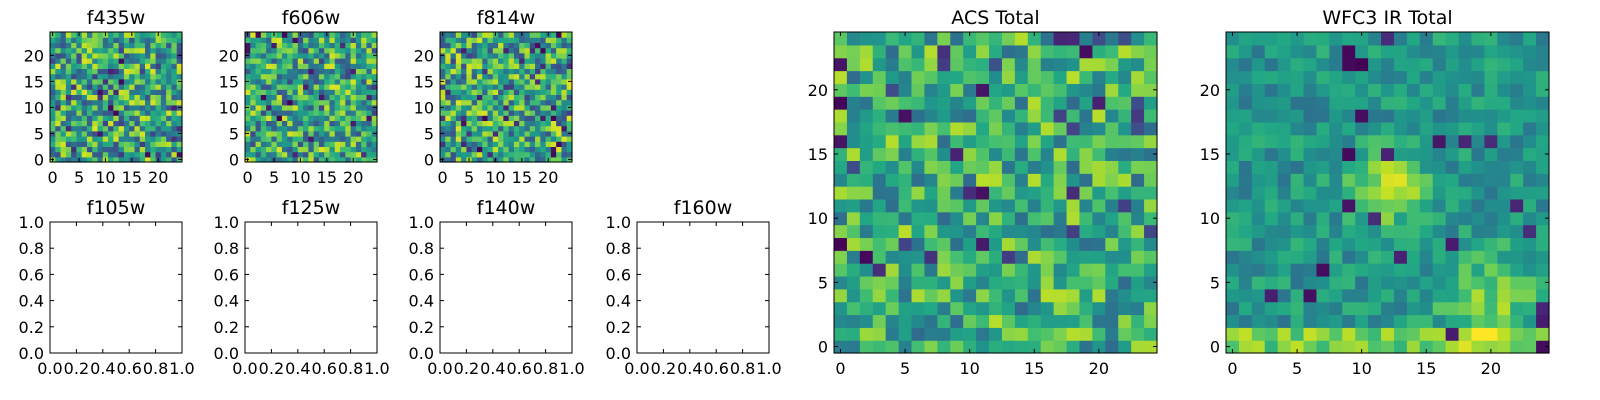  I want to click on y-tick-label: 0, so click(234, 159).